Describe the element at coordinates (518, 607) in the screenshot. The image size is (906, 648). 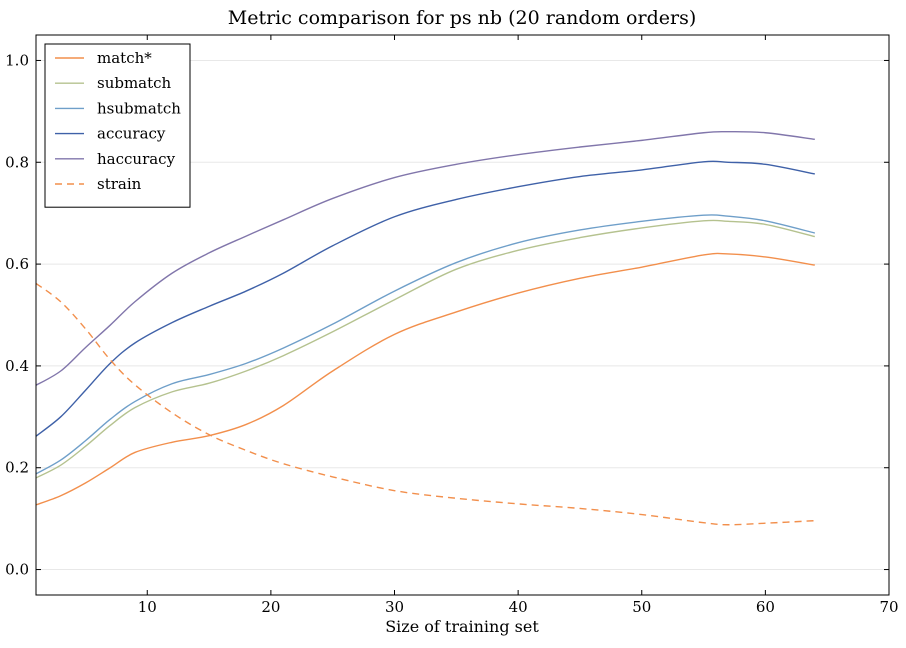
I see `x-tick-label: 40` at that location.